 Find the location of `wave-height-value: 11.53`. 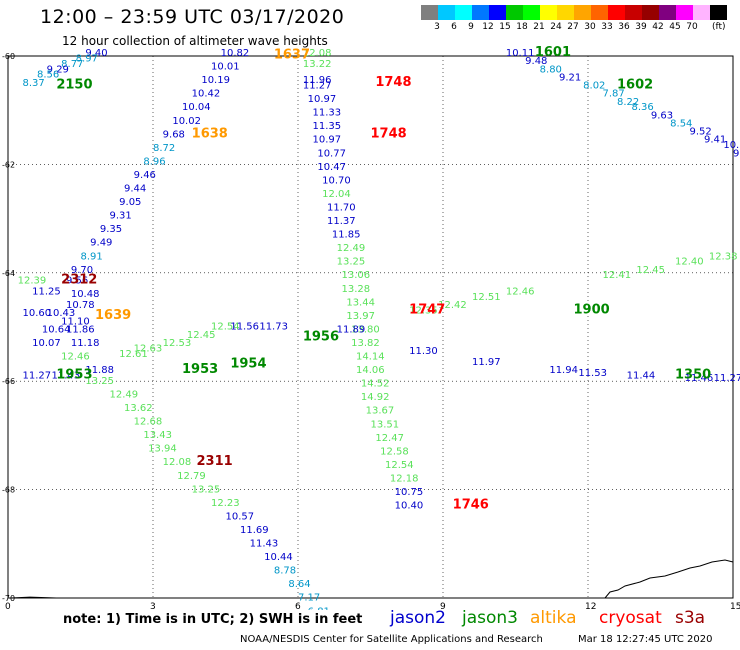

wave-height-value: 11.53 is located at coordinates (592, 373).